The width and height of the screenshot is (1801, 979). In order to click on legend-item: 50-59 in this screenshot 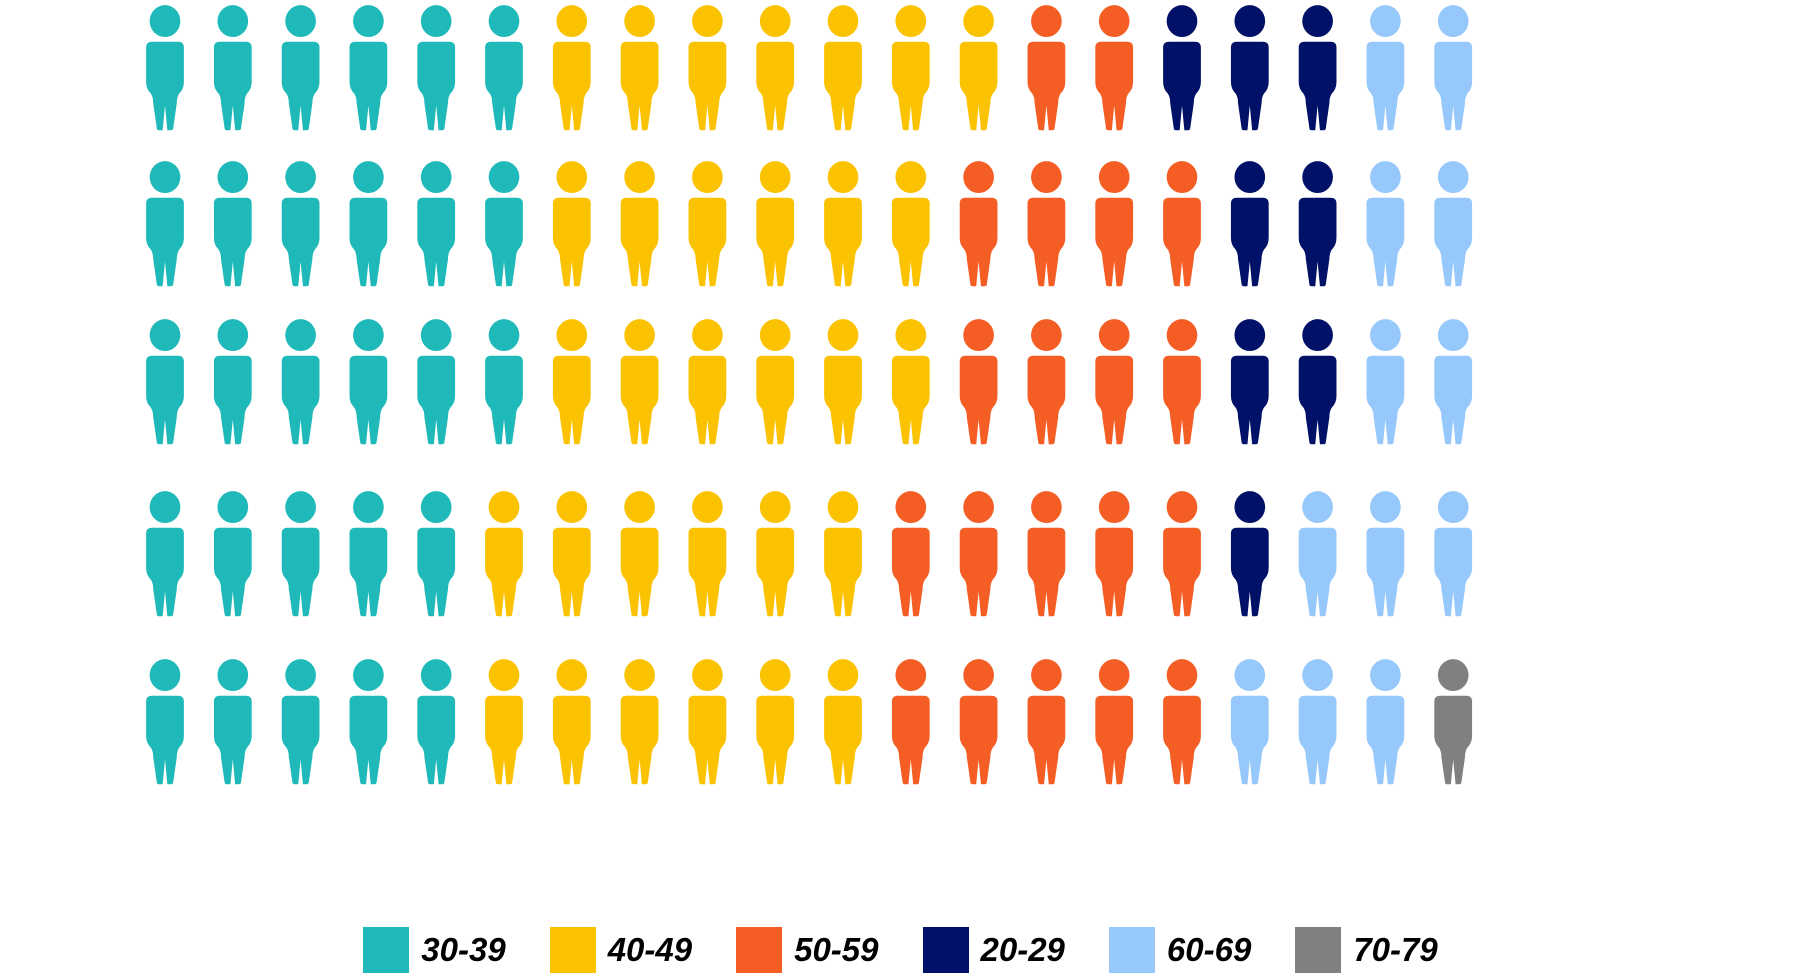, I will do `click(807, 950)`.